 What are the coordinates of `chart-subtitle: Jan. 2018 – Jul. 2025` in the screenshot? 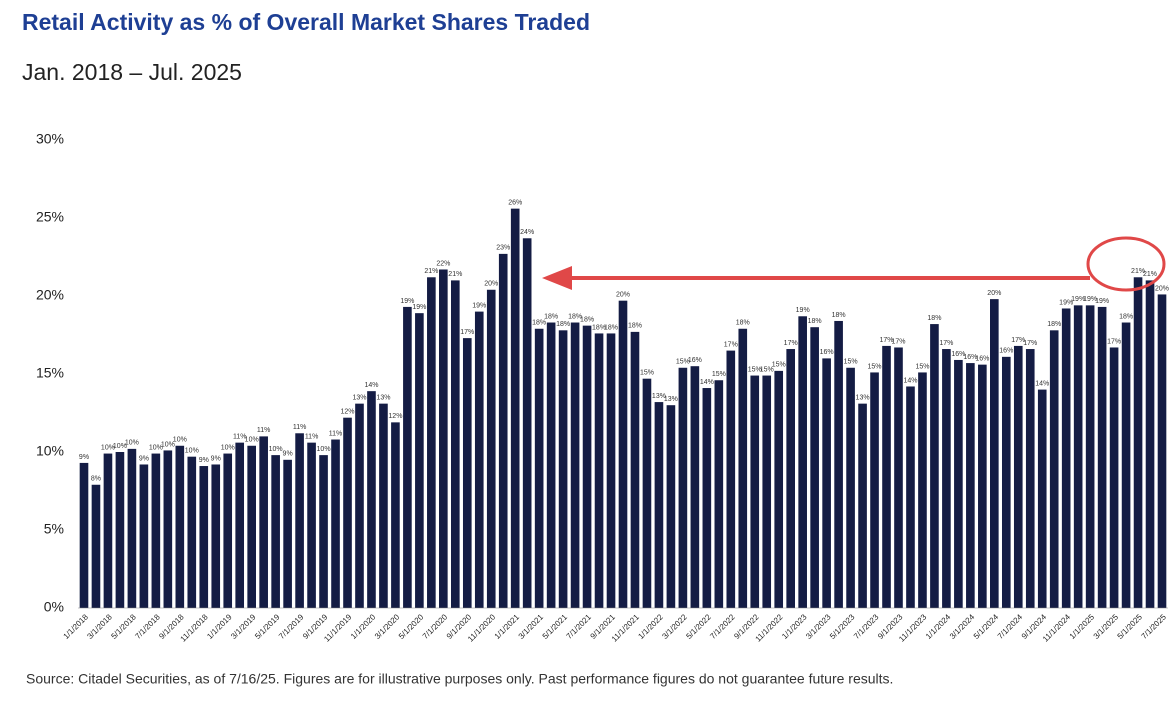 It's located at (132, 72).